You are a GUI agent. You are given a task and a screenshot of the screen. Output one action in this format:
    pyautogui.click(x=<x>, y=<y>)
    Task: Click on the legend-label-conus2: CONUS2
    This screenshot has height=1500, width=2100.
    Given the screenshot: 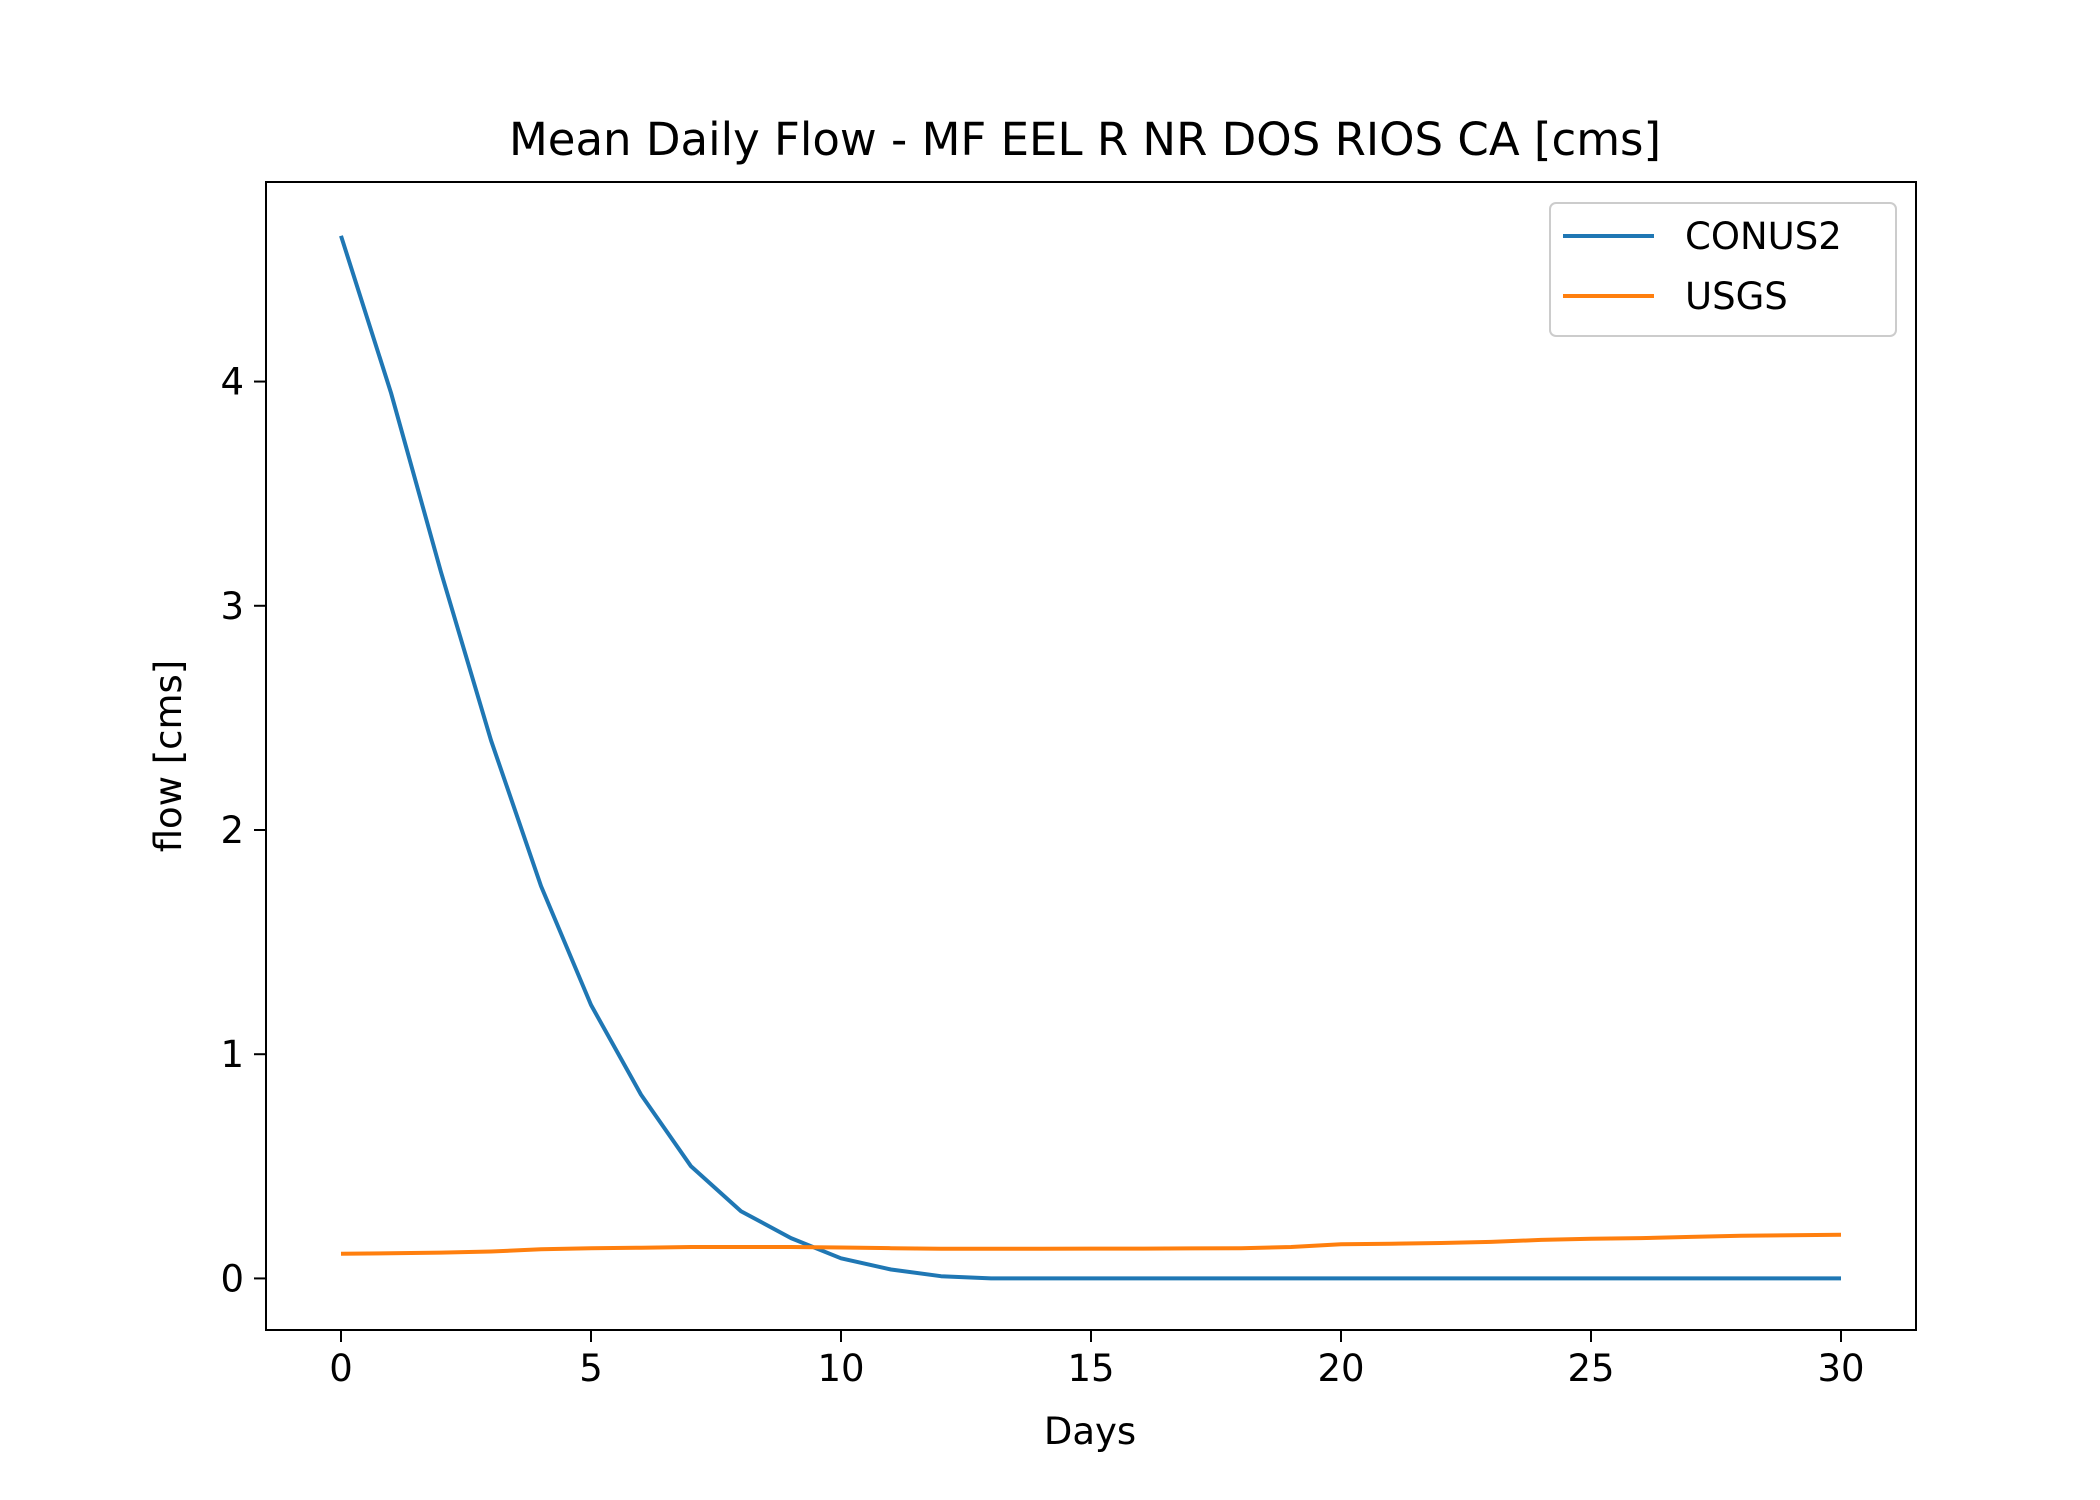 What is the action you would take?
    pyautogui.click(x=1763, y=236)
    